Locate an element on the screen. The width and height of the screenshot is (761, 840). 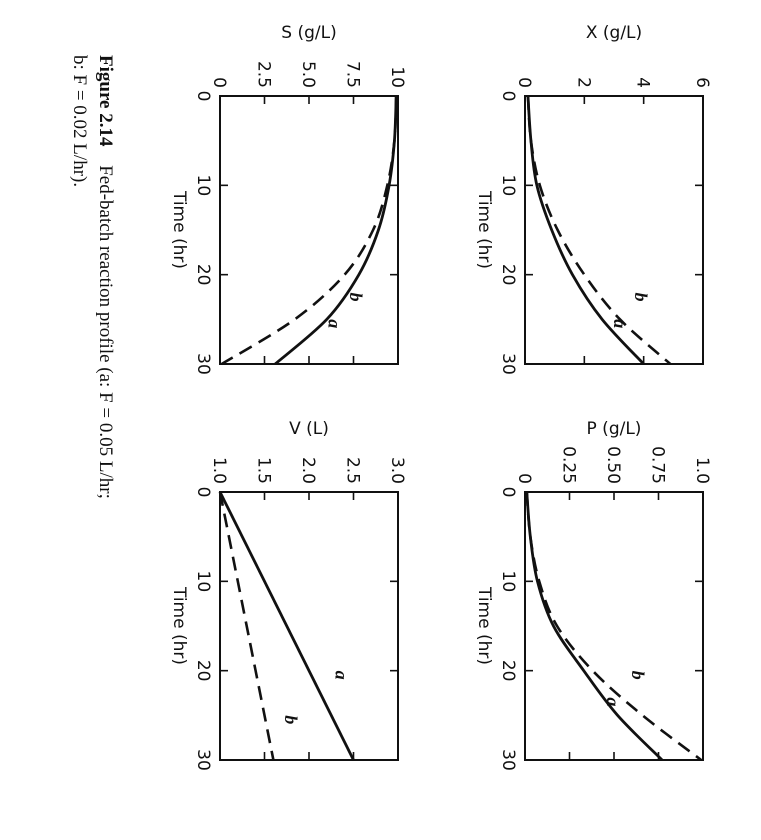
y-axis-label: P (g/L) is located at coordinates (614, 429).